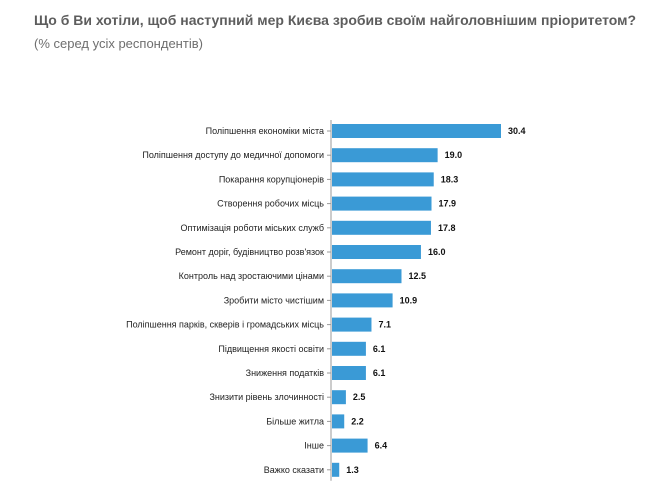 This screenshot has height=490, width=672. I want to click on value-label: 2.2, so click(357, 421).